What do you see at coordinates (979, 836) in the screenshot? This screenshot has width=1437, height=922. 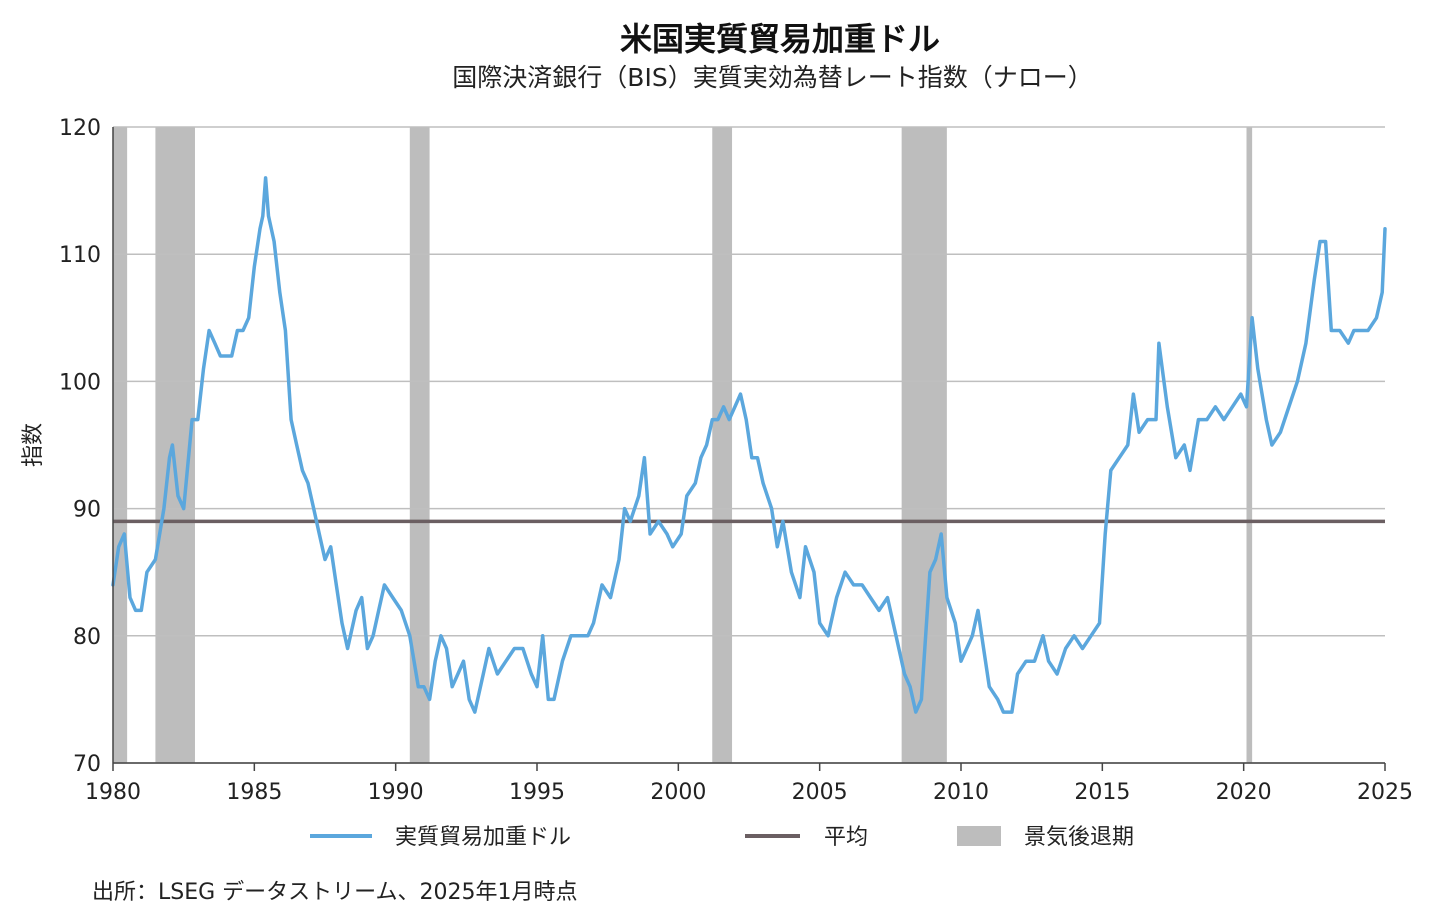 I see `legend-swatch-recession` at bounding box center [979, 836].